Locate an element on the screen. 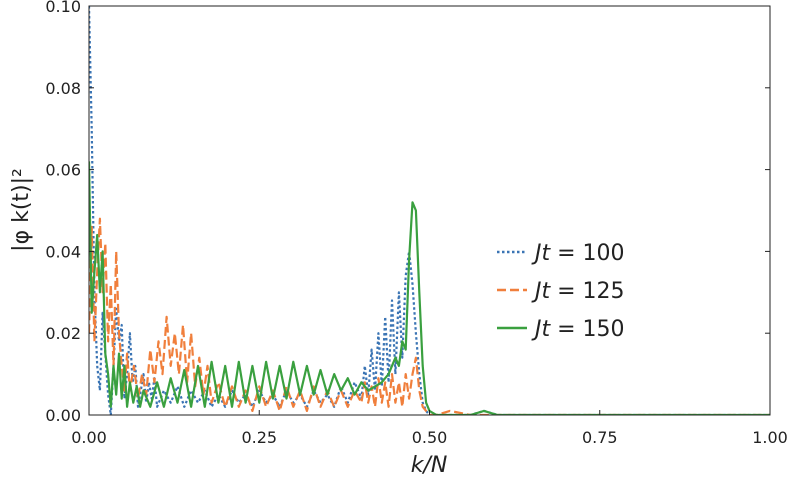  y-tick-label: 0.10 is located at coordinates (63, 8).